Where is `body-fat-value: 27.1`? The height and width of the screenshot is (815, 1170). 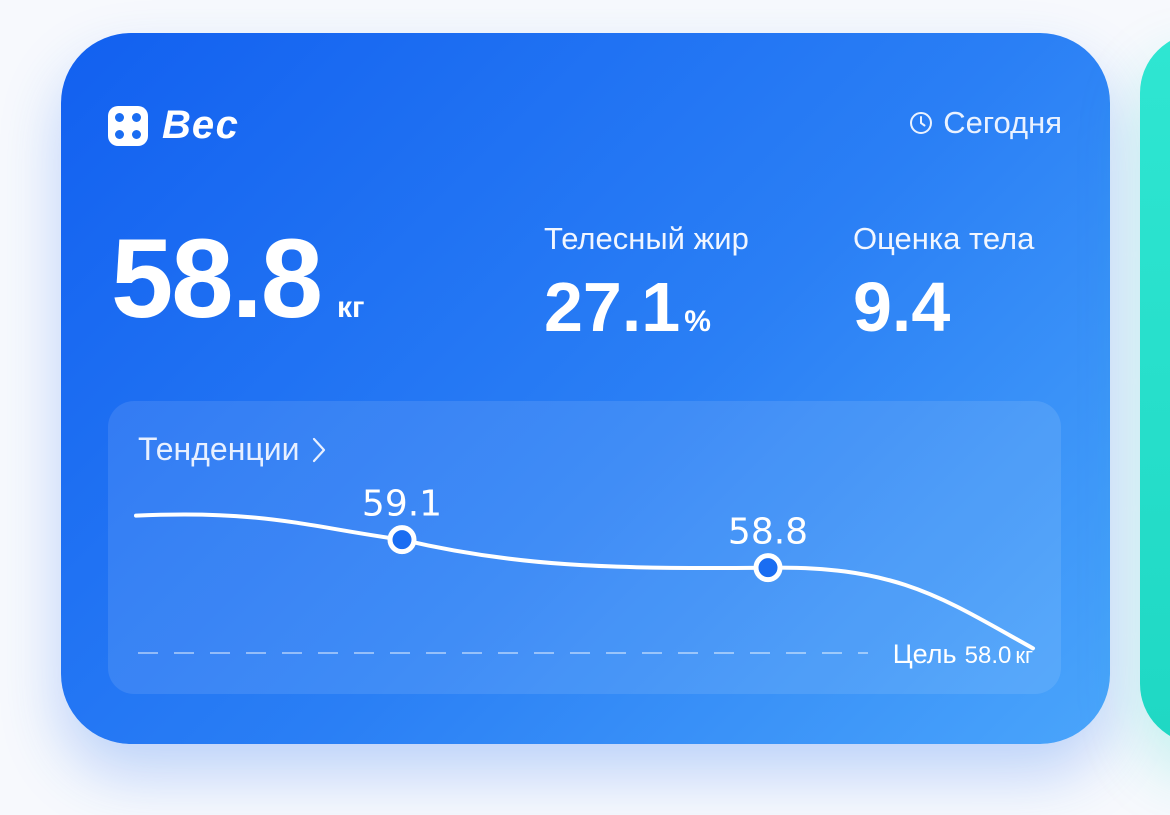
body-fat-value: 27.1 is located at coordinates (612, 307).